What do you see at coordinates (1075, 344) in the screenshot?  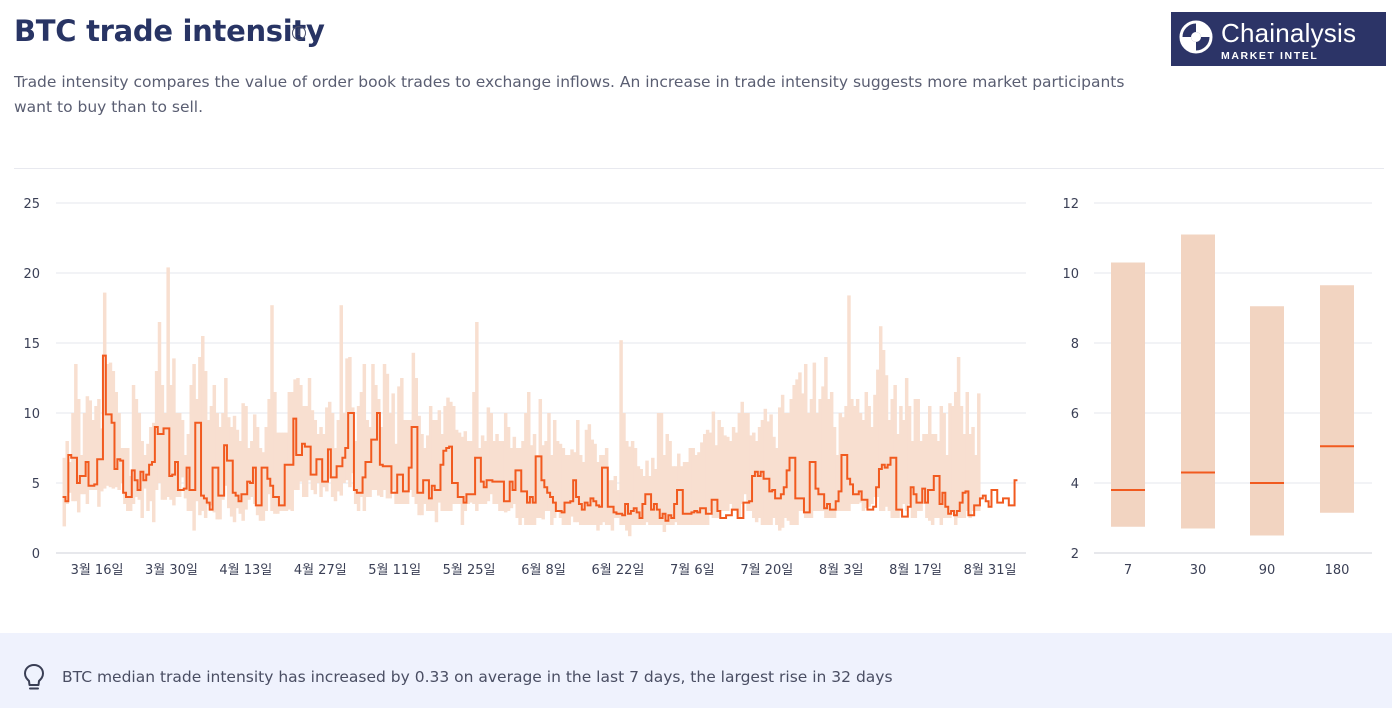 I see `y-tick-label: 8` at bounding box center [1075, 344].